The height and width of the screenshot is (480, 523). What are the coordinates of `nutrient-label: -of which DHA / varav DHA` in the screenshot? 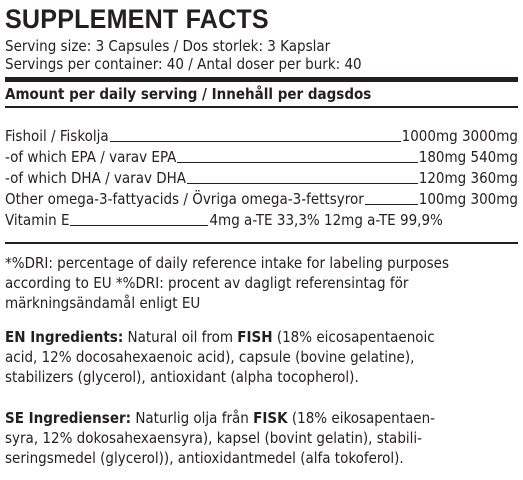 It's located at (96, 178).